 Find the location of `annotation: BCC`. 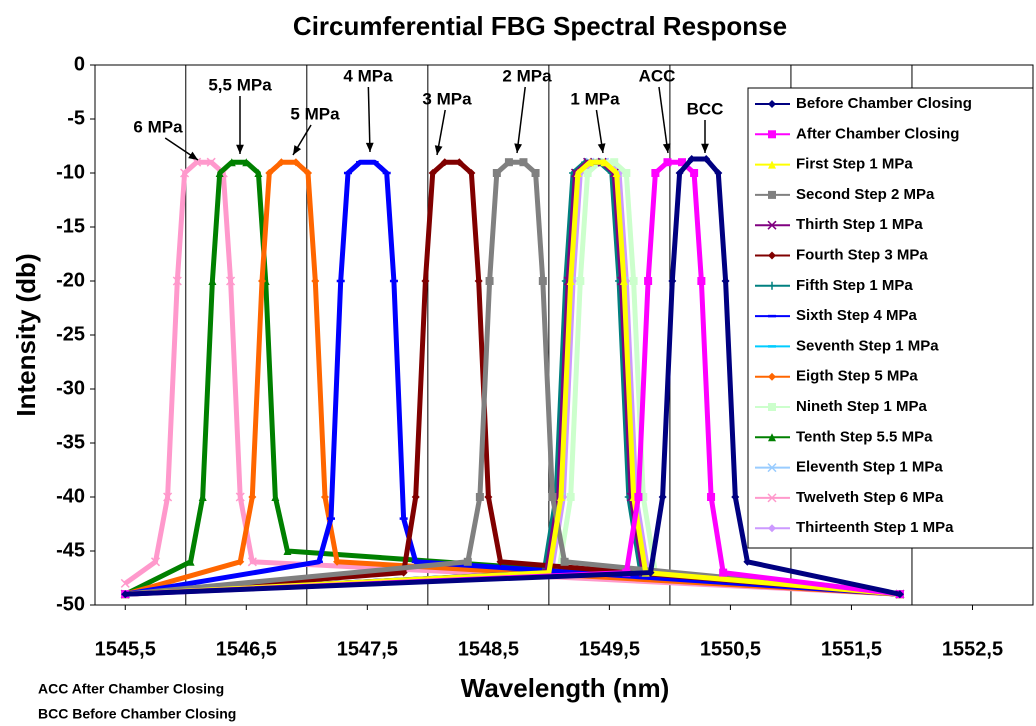

annotation: BCC is located at coordinates (705, 108).